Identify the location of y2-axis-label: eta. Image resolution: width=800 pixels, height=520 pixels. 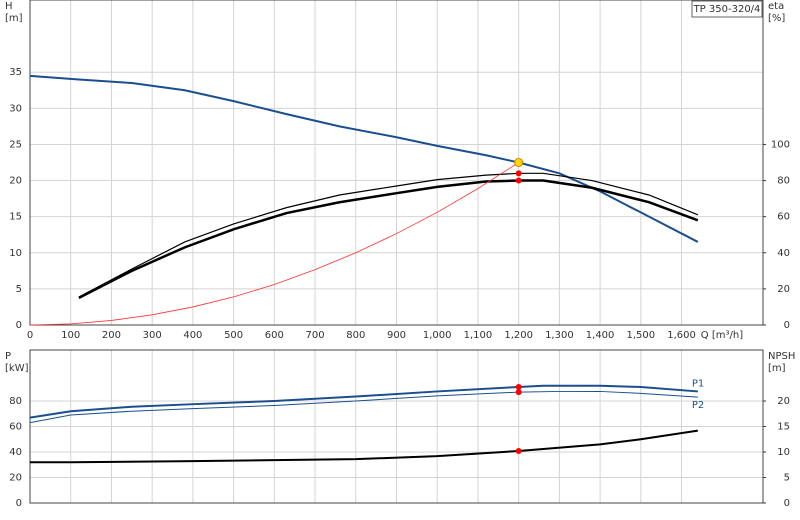
(776, 6).